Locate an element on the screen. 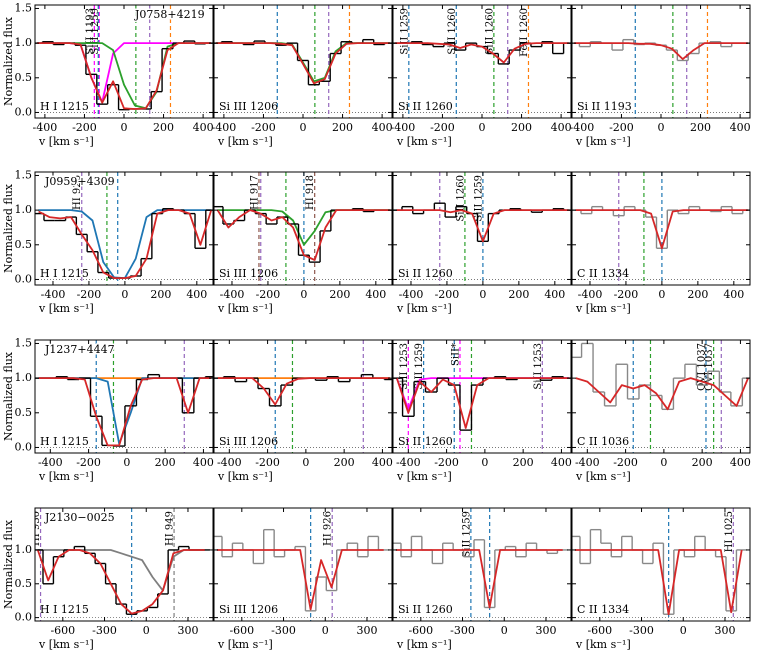  line-label: HI 949 is located at coordinates (170, 528).